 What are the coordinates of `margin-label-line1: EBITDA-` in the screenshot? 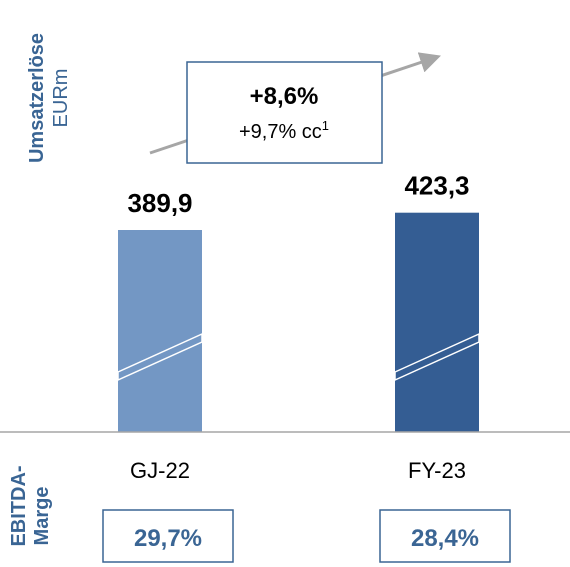 It's located at (19, 505).